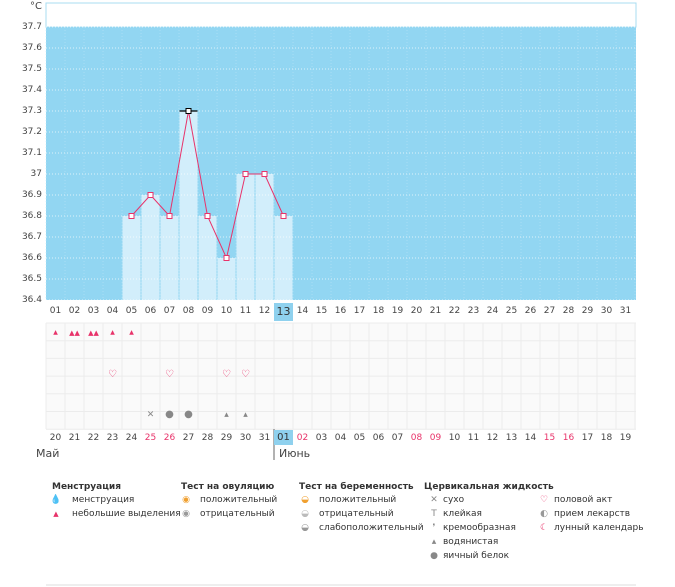  Describe the element at coordinates (587, 438) in the screenshot. I see `calendar-day-label: 17` at that location.